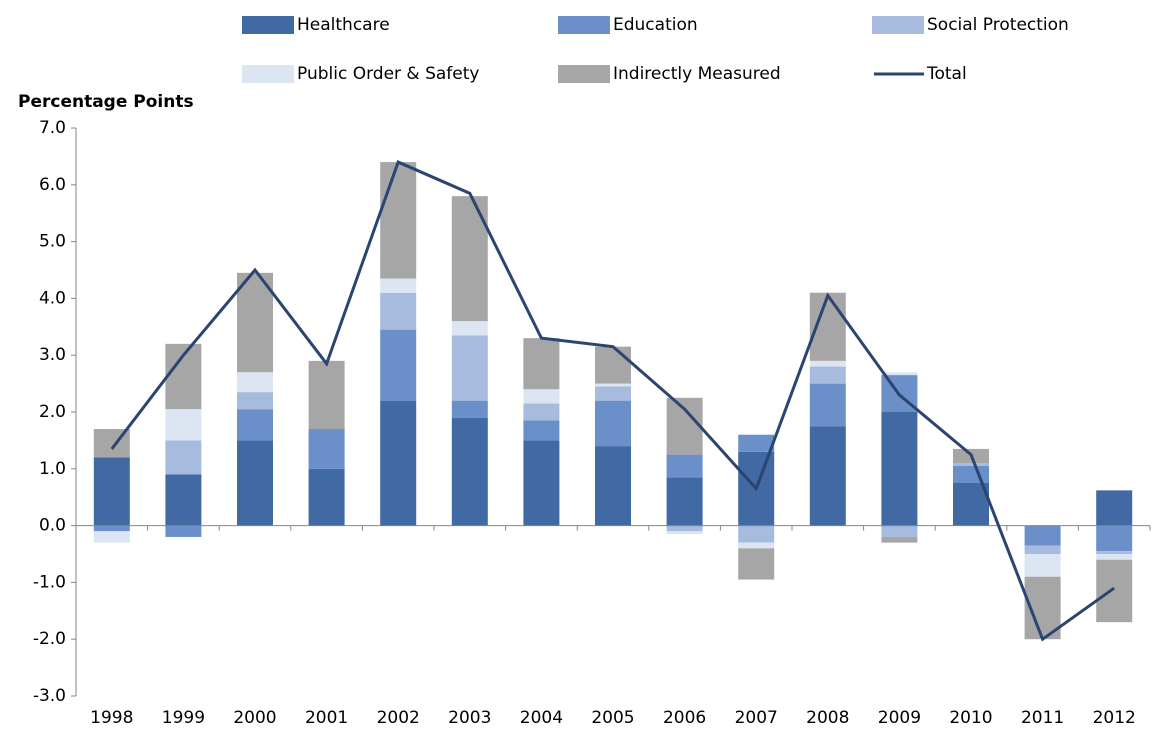 The height and width of the screenshot is (743, 1155). I want to click on y-tick-label: -3.0, so click(49, 696).